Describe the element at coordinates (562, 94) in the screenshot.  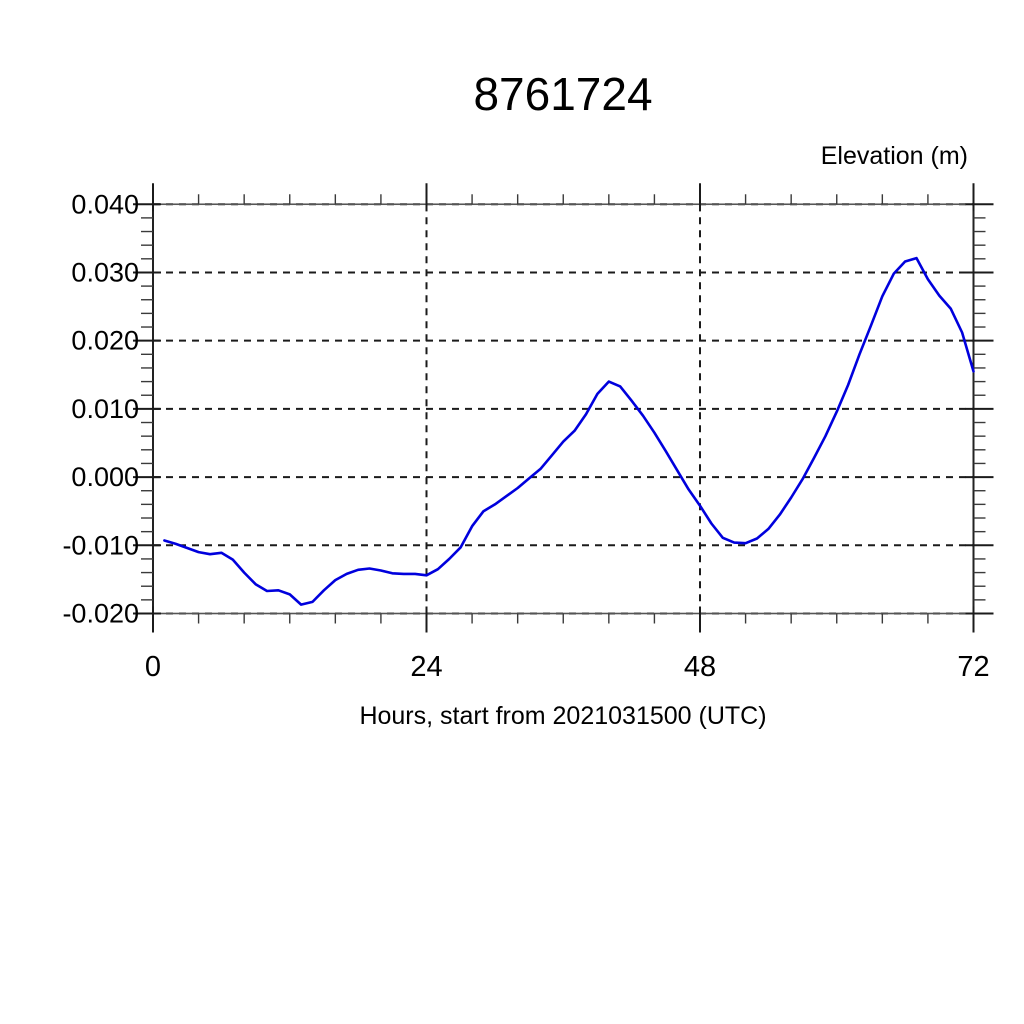
I see `chart-title: 8761724` at that location.